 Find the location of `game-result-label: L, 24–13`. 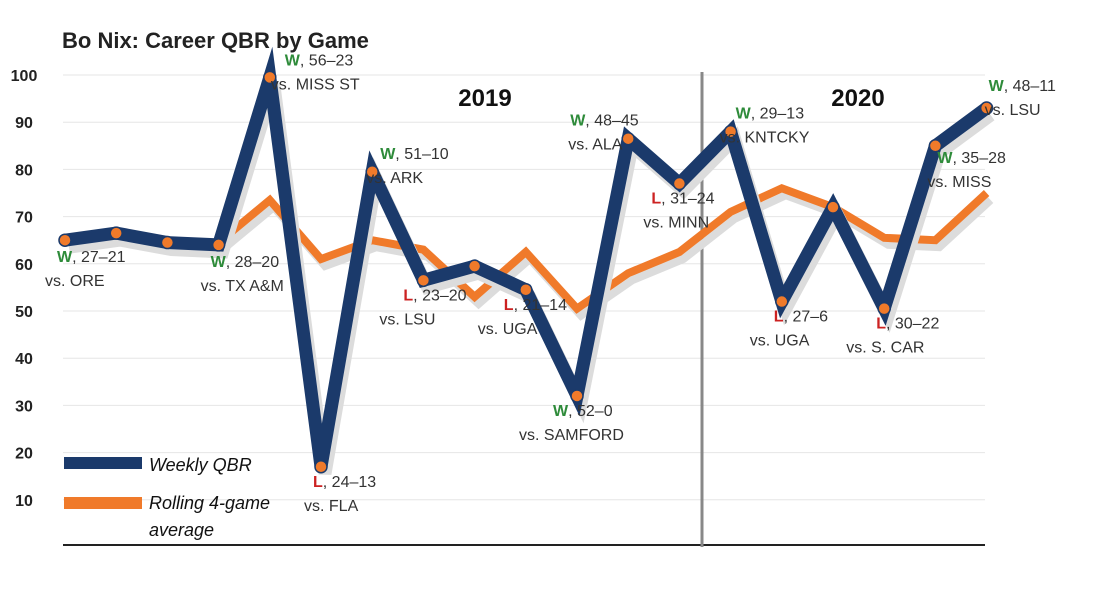

game-result-label: L, 24–13 is located at coordinates (344, 482).